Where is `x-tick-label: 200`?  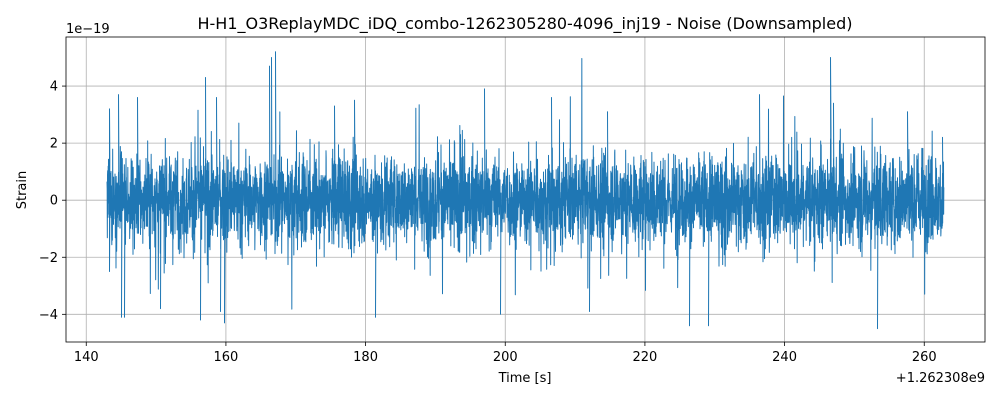
x-tick-label: 200 is located at coordinates (505, 357).